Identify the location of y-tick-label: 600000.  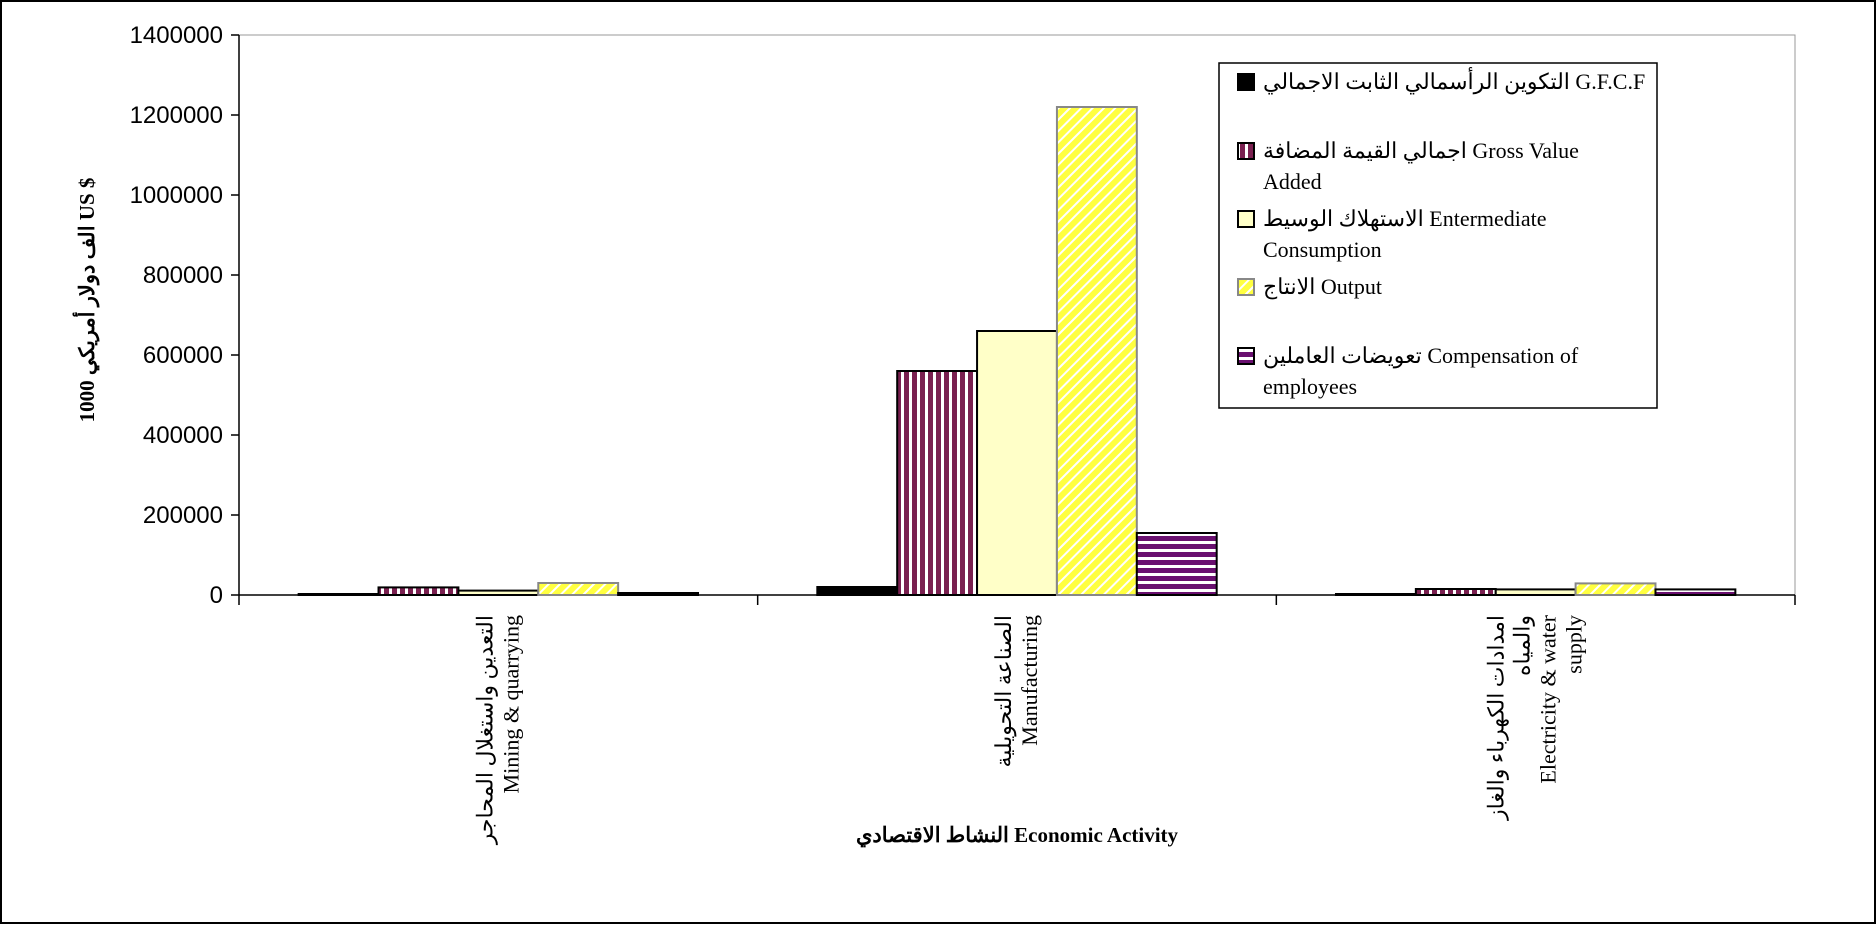
(183, 355).